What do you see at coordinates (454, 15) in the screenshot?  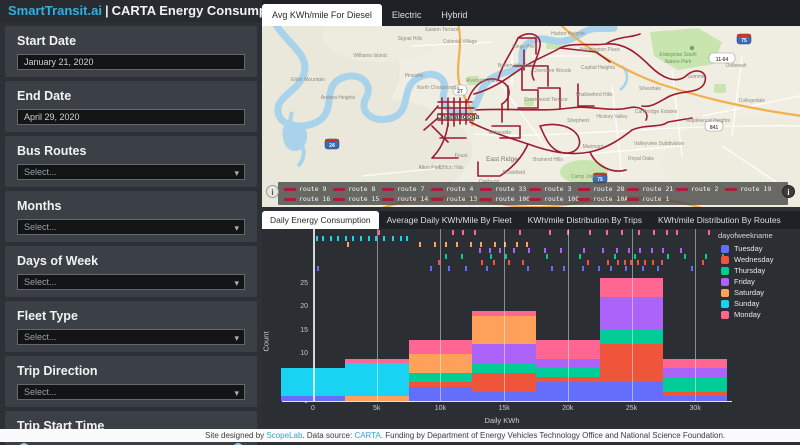 I see `tab-hybrid: Hybrid` at bounding box center [454, 15].